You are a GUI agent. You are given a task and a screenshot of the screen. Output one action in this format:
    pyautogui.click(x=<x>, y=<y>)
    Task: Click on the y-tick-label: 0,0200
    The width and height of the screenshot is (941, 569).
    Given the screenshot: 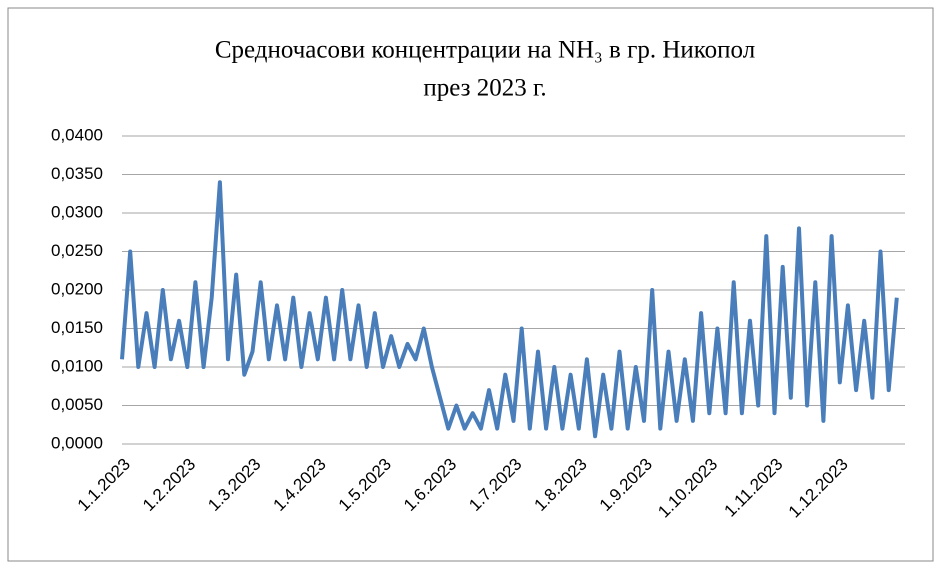 What is the action you would take?
    pyautogui.click(x=77, y=288)
    